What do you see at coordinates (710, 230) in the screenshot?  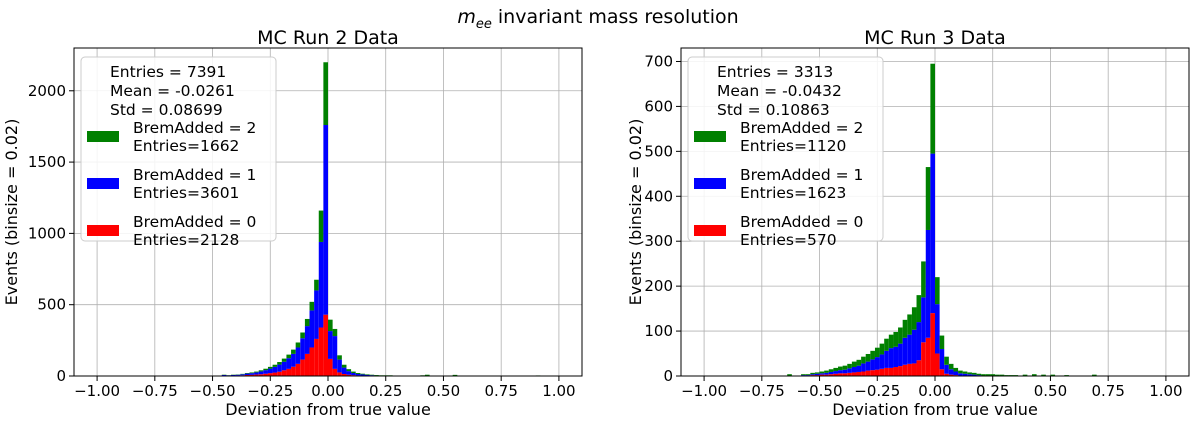 I see `legend-swatch-brem0` at bounding box center [710, 230].